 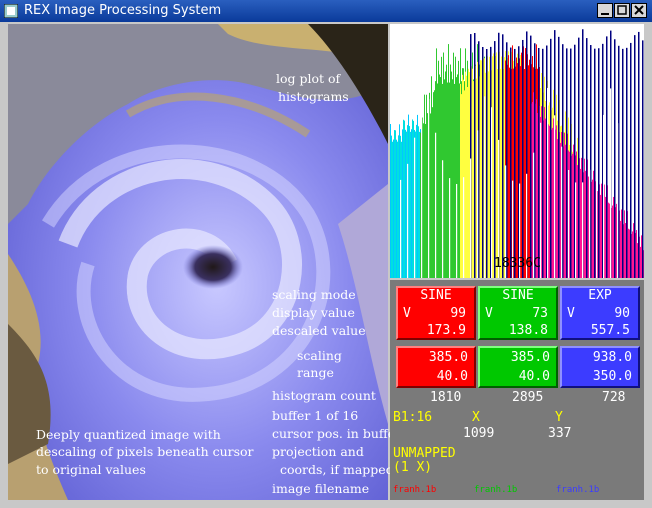 I want to click on annotation-log-plot-1: log plot of, so click(x=308, y=78).